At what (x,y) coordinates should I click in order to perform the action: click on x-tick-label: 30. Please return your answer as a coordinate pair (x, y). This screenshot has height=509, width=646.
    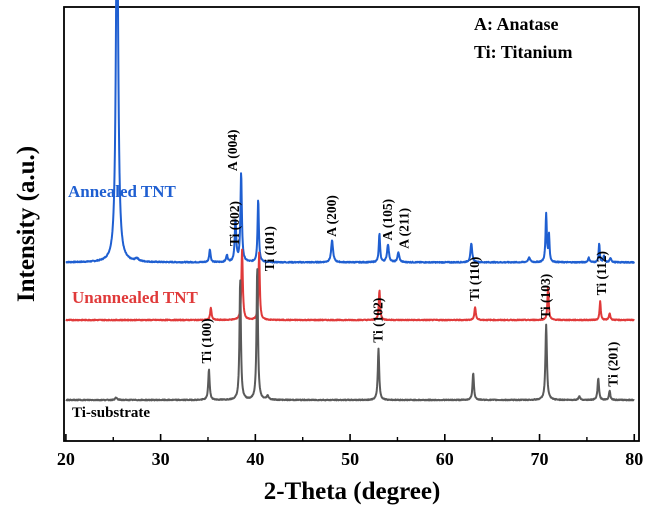
    Looking at the image, I should click on (161, 459).